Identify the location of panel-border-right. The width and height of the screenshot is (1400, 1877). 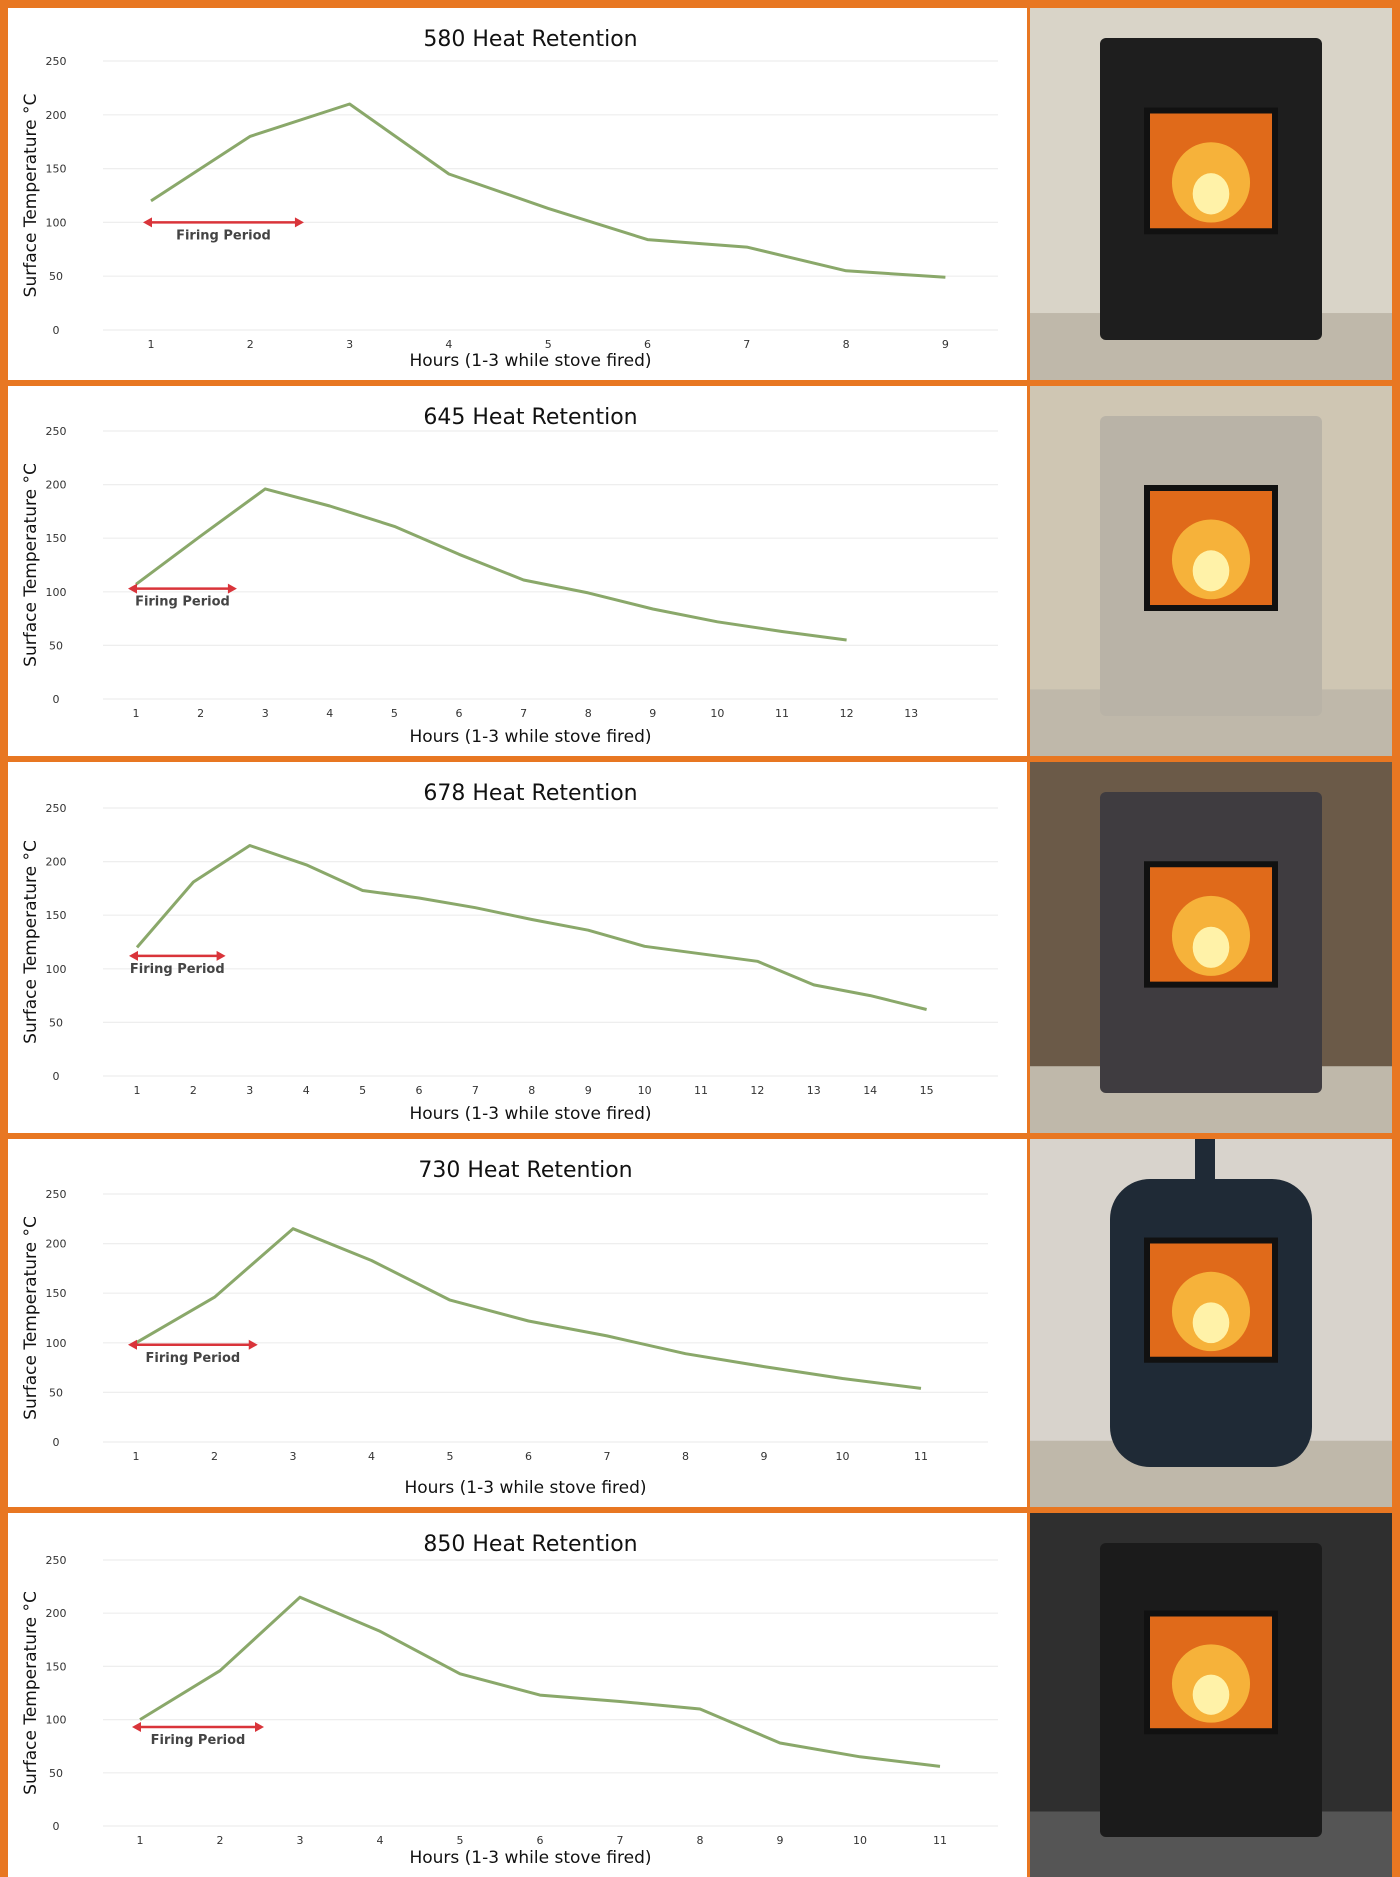
(1396, 938).